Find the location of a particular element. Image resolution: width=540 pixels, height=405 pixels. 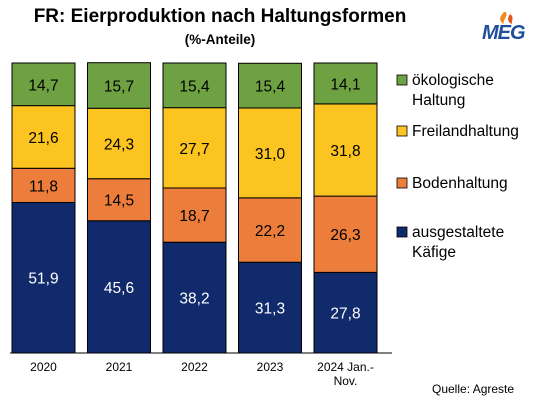

data-label: 31,8 is located at coordinates (345, 151).